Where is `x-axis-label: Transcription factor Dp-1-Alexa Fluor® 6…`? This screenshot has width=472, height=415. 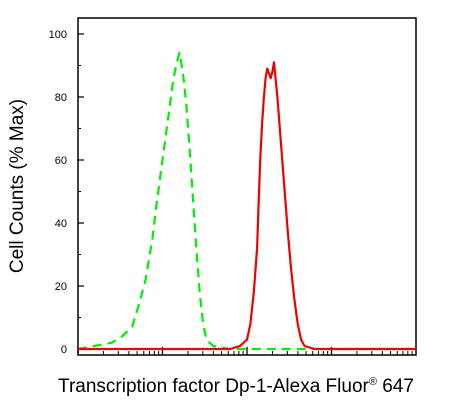 x-axis-label: Transcription factor Dp-1-Alexa Fluor® 6… is located at coordinates (236, 386).